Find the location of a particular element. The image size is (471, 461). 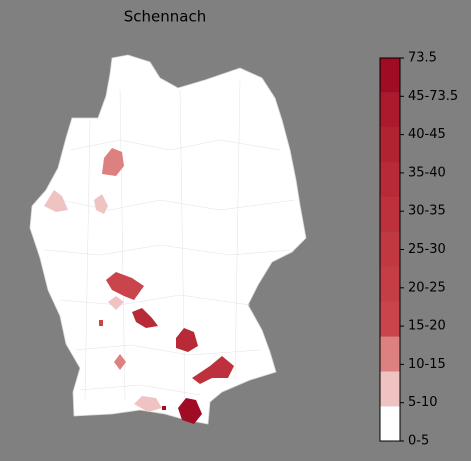

colorbar-label: 20-25 is located at coordinates (427, 287).